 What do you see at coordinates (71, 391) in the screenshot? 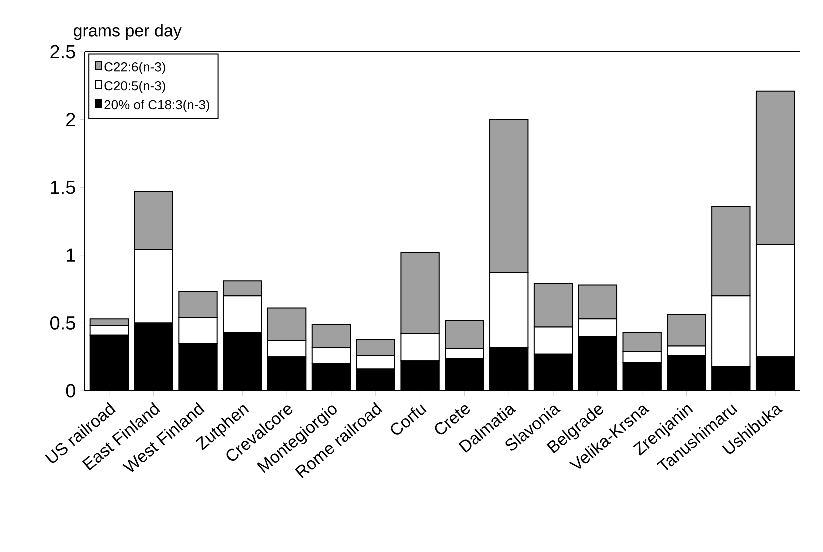
I see `y-tick-label: 0` at bounding box center [71, 391].